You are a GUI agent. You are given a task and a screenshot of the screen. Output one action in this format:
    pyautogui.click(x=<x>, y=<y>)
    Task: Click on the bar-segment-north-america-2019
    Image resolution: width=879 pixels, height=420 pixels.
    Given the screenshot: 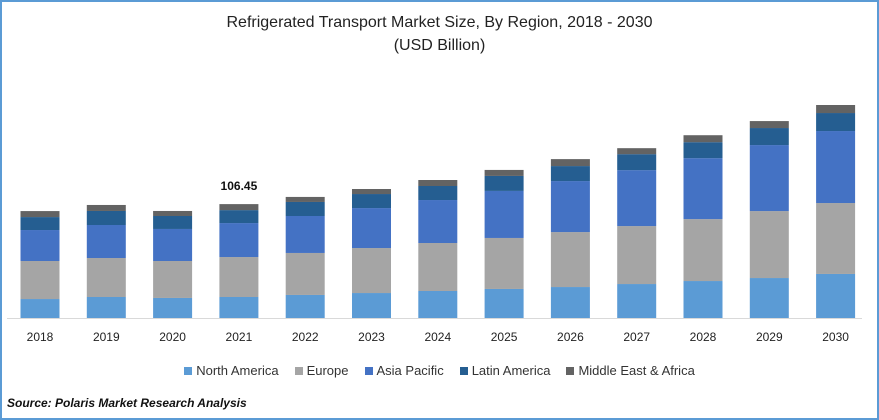 What is the action you would take?
    pyautogui.click(x=106, y=307)
    